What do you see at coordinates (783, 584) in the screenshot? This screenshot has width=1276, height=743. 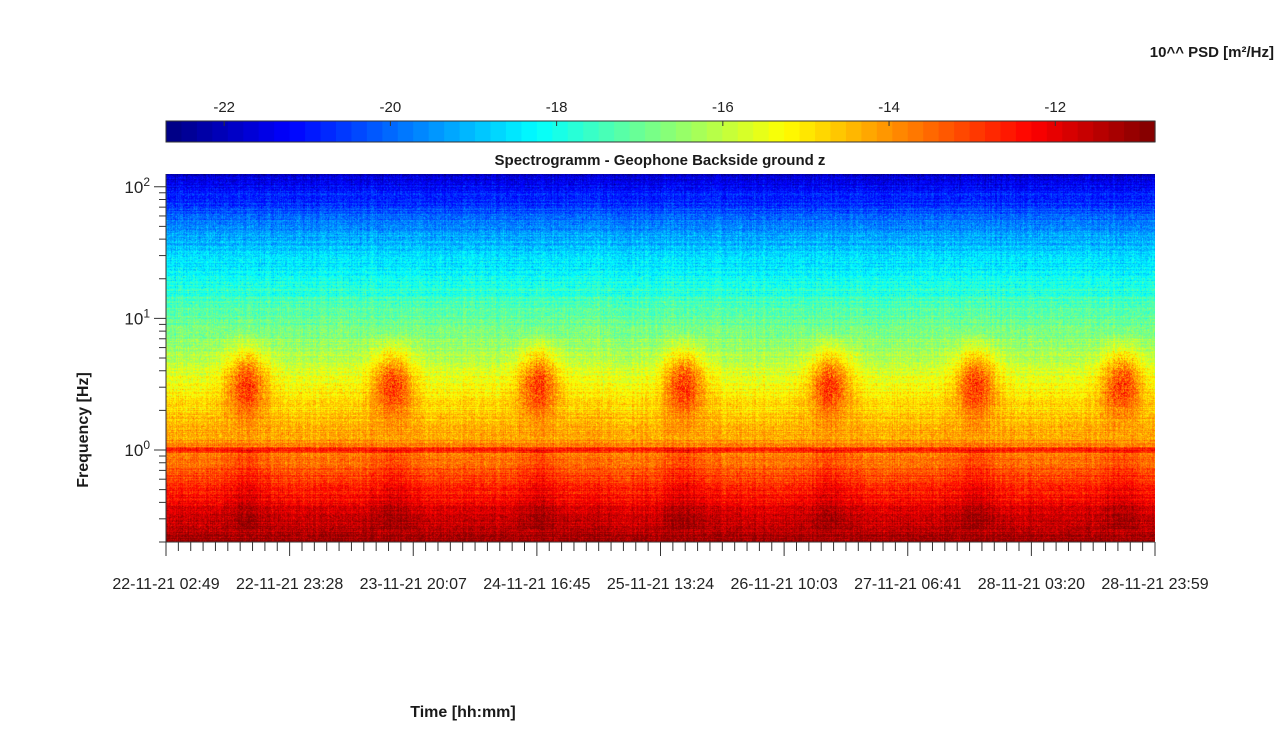 I see `x-tick-label: 26-11-21 10:03` at bounding box center [783, 584].